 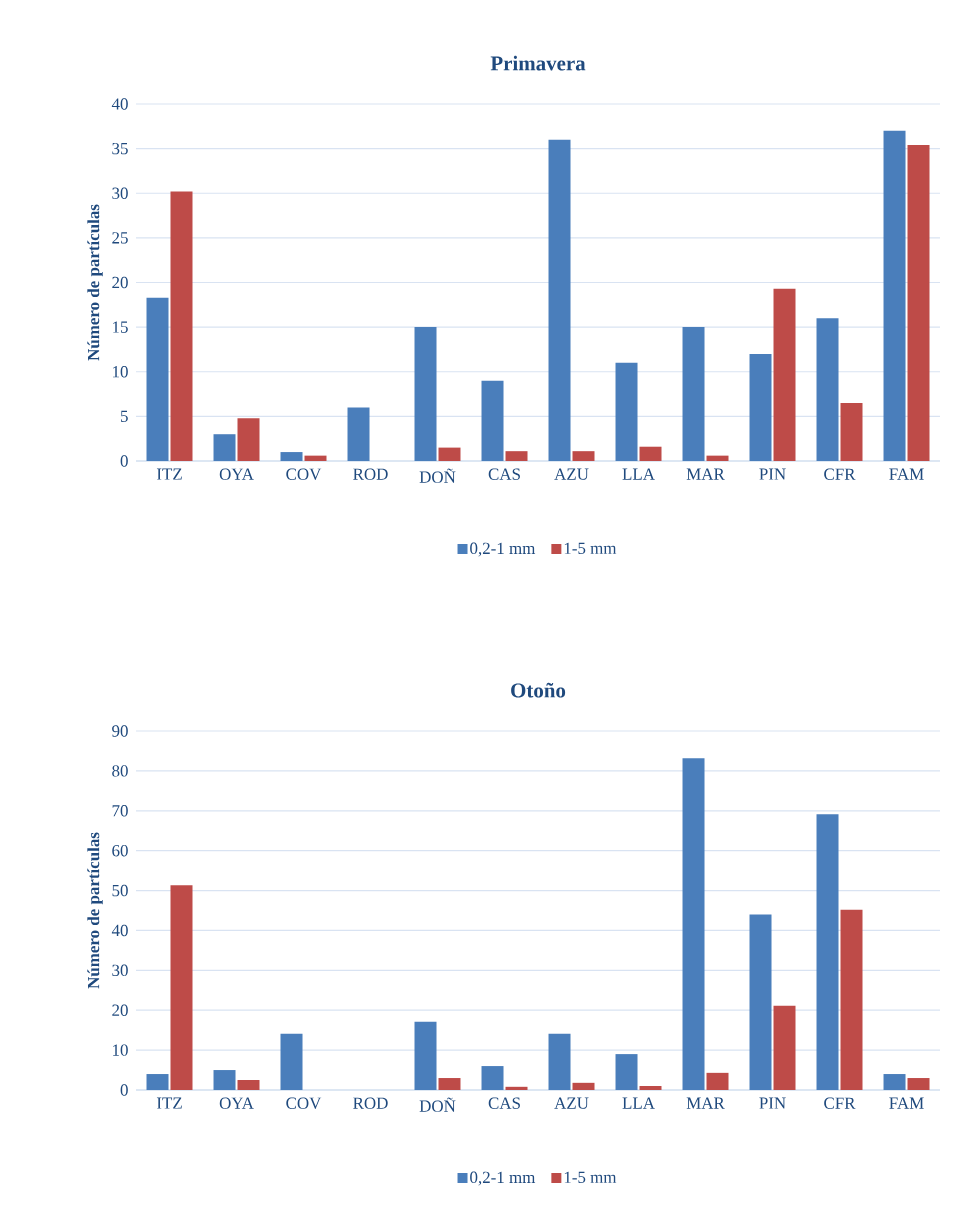 What do you see at coordinates (538, 690) in the screenshot?
I see `chart-title: Otoño` at bounding box center [538, 690].